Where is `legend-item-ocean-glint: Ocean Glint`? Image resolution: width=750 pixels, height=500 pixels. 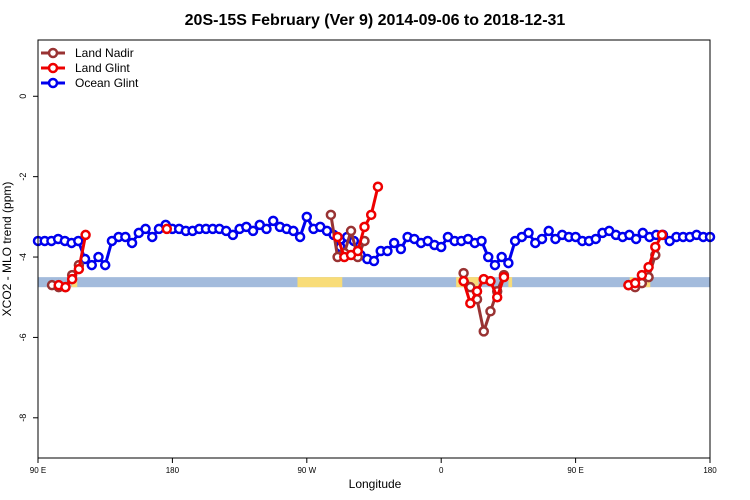
legend-item-ocean-glint: Ocean Glint is located at coordinates (90, 83).